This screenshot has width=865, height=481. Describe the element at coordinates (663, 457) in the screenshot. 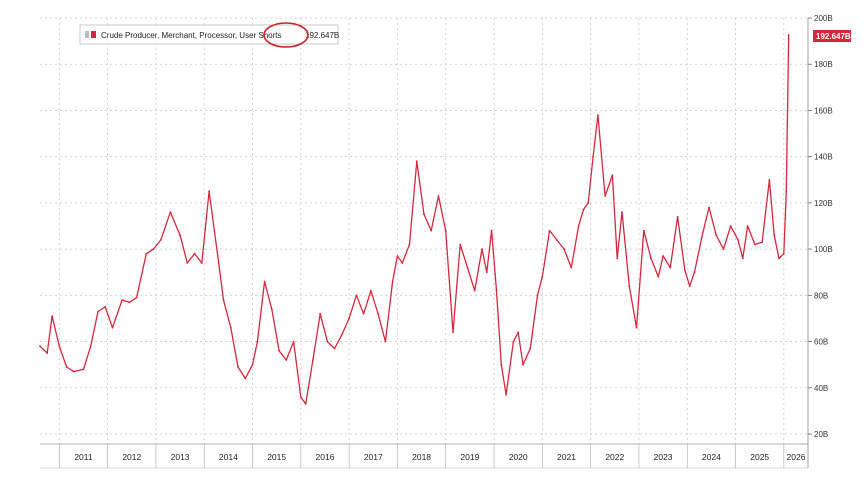

I see `x-tick-label: 2023` at that location.